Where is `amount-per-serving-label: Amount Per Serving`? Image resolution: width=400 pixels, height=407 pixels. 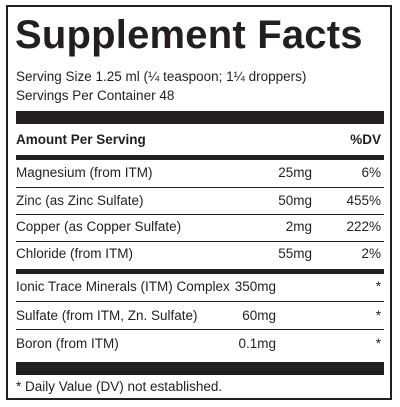
amount-per-serving-label: Amount Per Serving is located at coordinates (81, 139).